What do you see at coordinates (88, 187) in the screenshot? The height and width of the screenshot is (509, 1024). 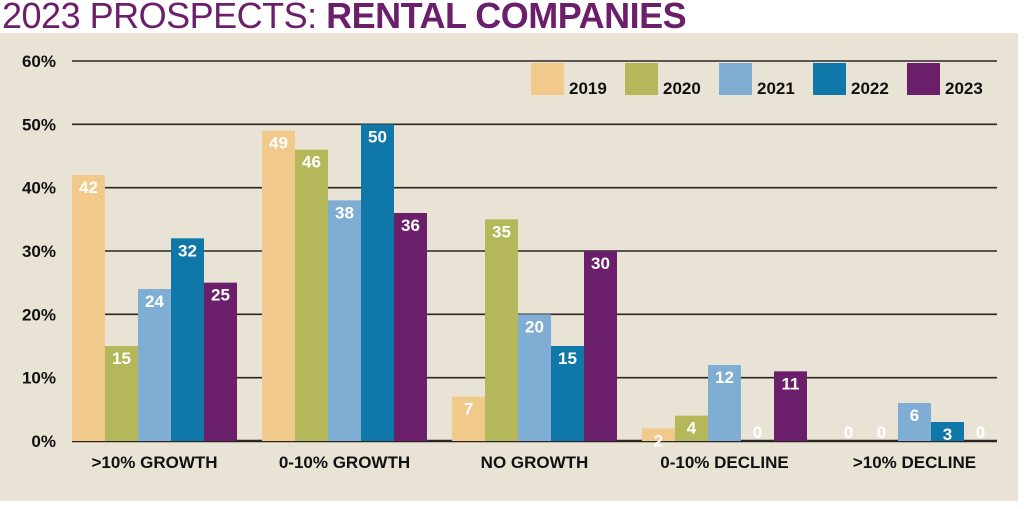 I see `bar-value-label: 42` at bounding box center [88, 187].